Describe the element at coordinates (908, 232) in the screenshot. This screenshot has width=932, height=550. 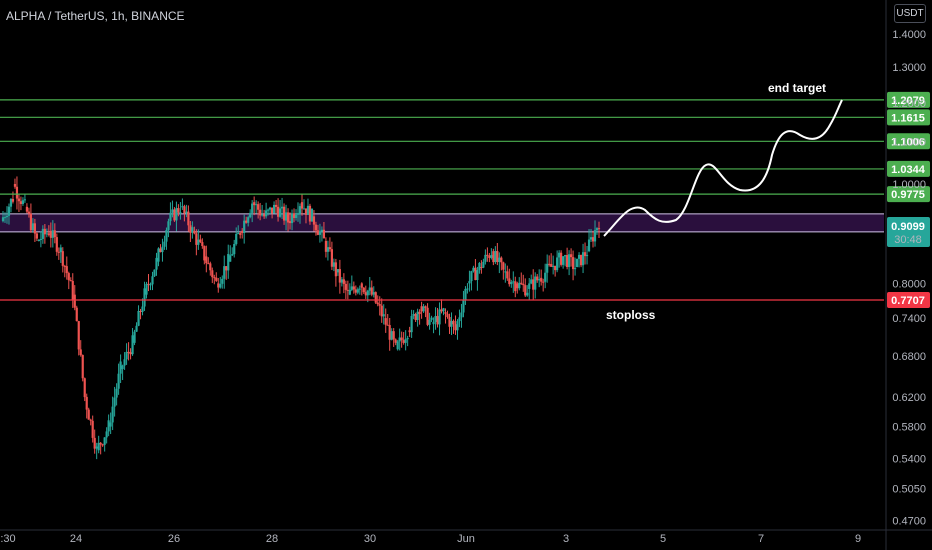
I see `current-price-badge` at that location.